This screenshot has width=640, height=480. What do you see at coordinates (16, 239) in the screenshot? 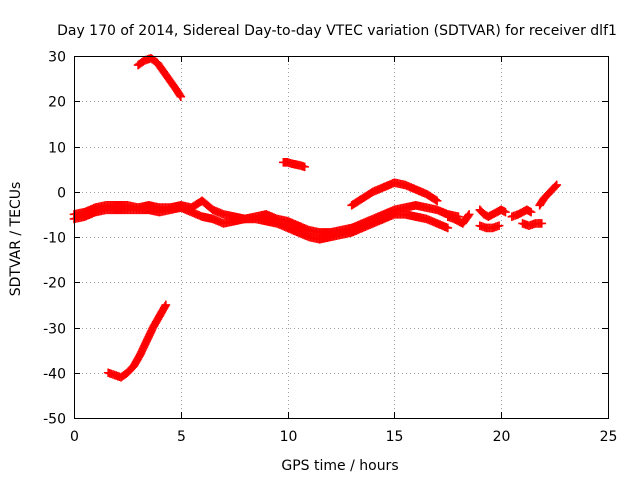
I see `y-axis-label: SDTVAR / TECUs` at bounding box center [16, 239].